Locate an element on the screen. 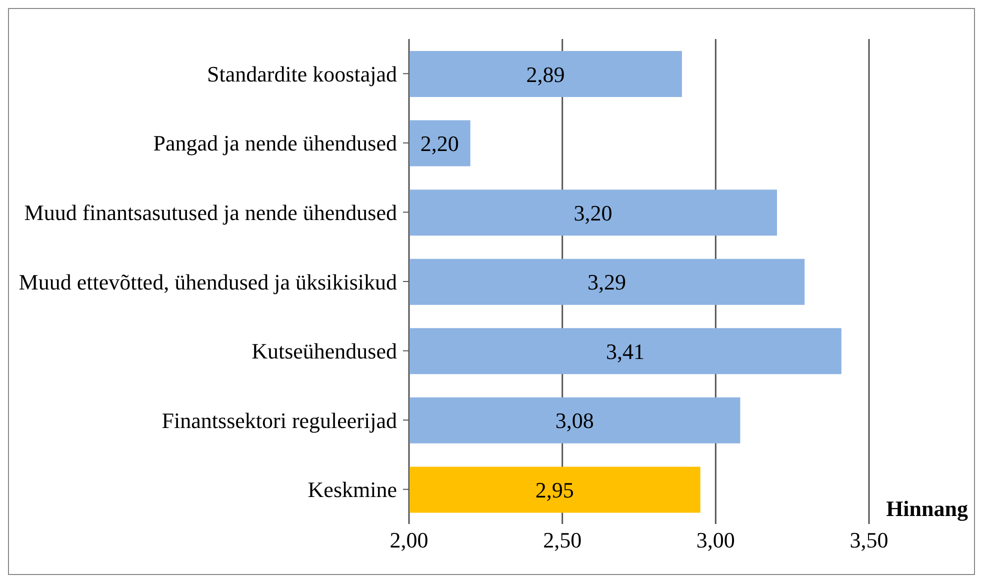 The height and width of the screenshot is (583, 983). y-tick-label: Keskmine is located at coordinates (352, 489).